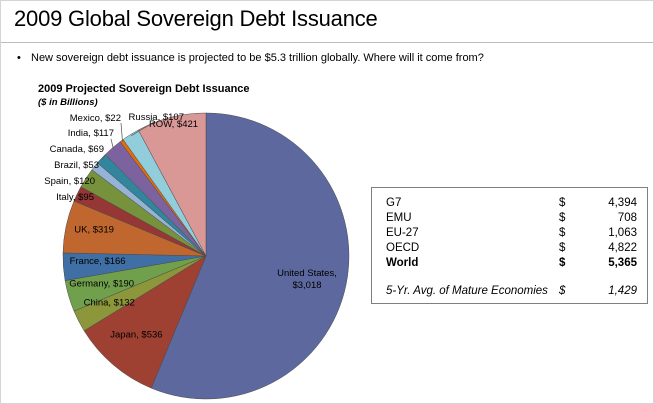  Describe the element at coordinates (622, 263) in the screenshot. I see `row-value: 5,365` at that location.